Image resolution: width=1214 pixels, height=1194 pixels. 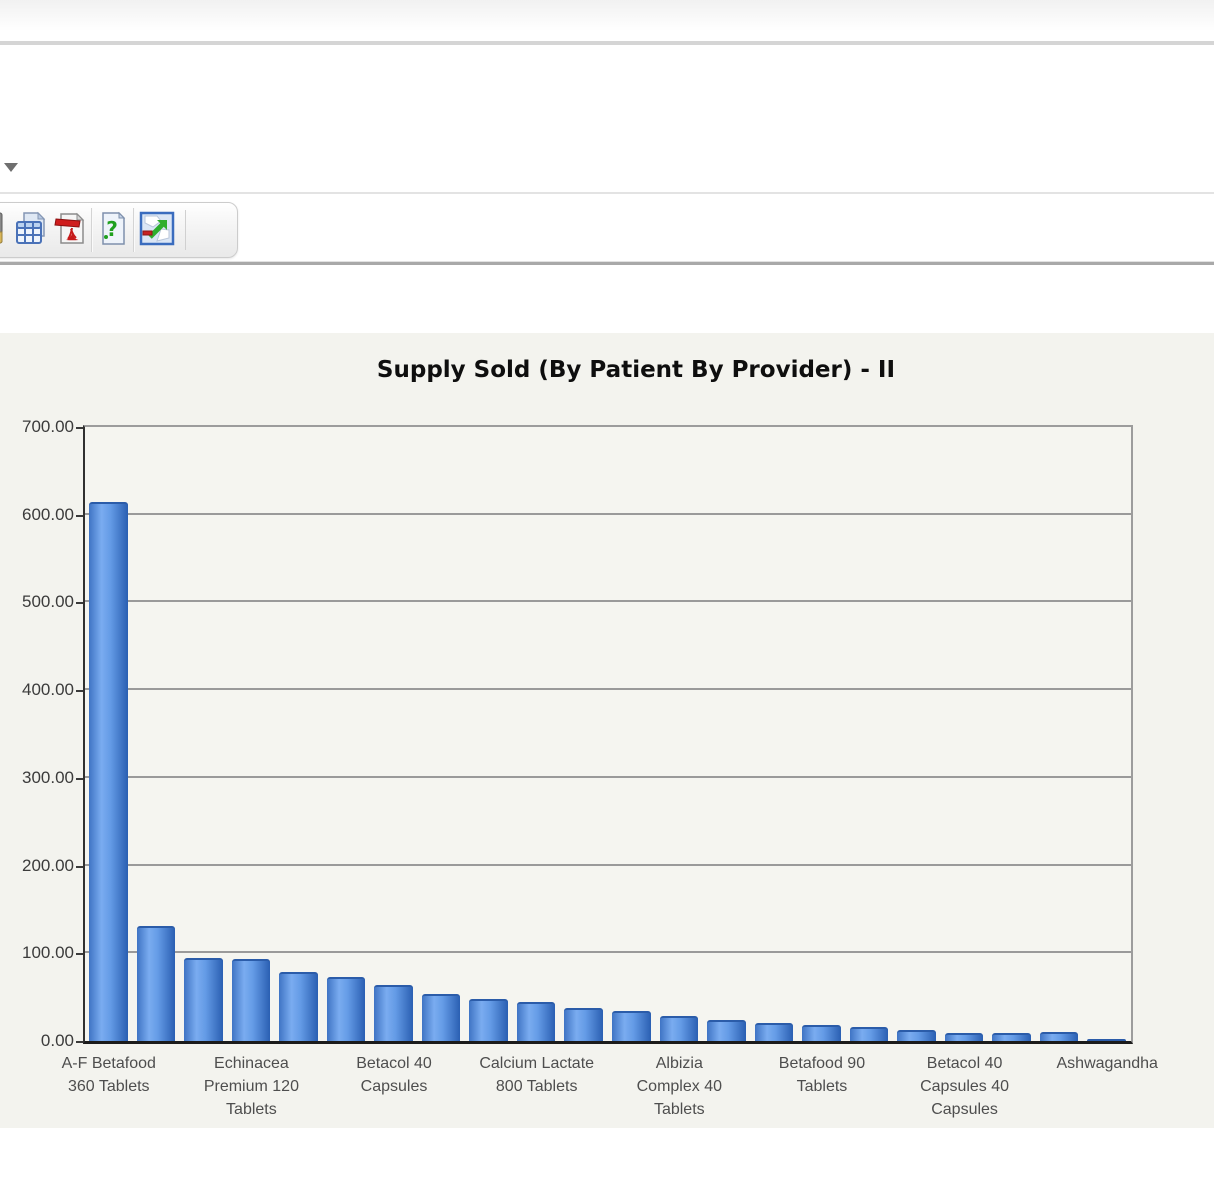 What do you see at coordinates (679, 1086) in the screenshot?
I see `x-axis-category-label: Albizia Complex 40 Tablets` at bounding box center [679, 1086].